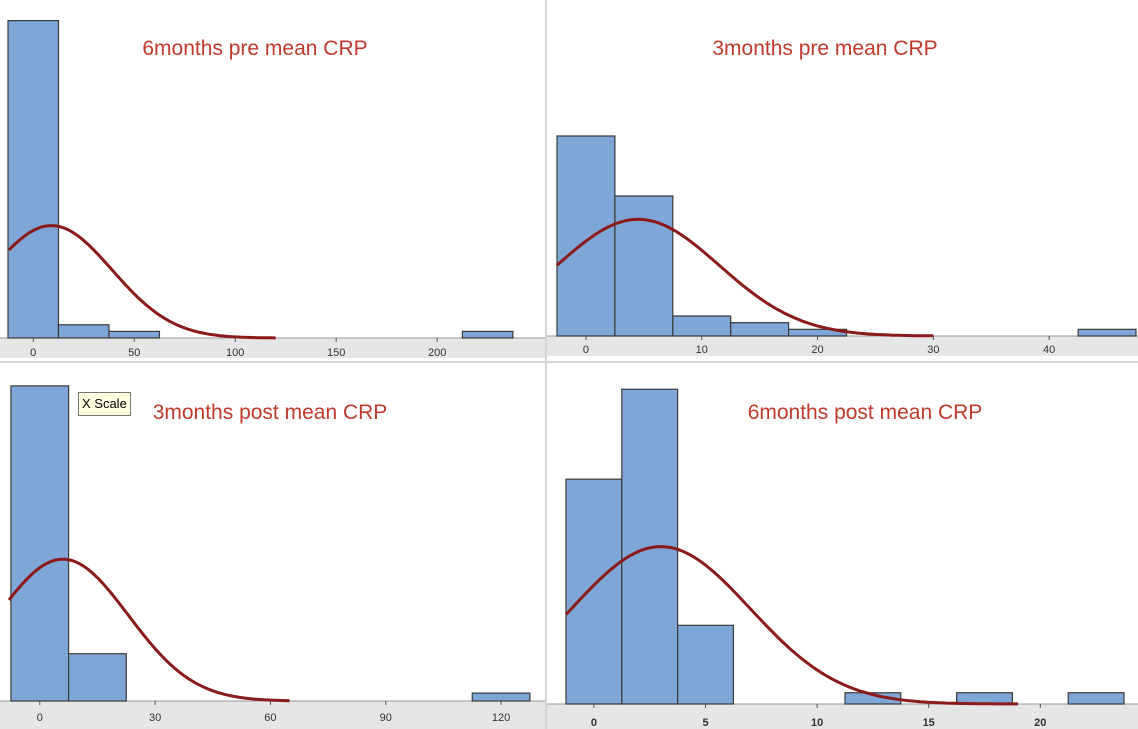 The width and height of the screenshot is (1138, 729). What do you see at coordinates (104, 404) in the screenshot?
I see `x-scale-tooltip: X Scale` at bounding box center [104, 404].